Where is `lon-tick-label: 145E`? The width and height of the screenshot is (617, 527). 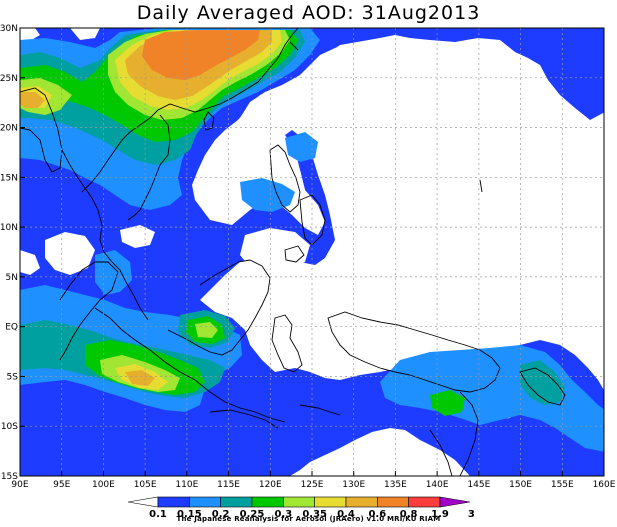
lon-tick-label: 145E is located at coordinates (478, 485).